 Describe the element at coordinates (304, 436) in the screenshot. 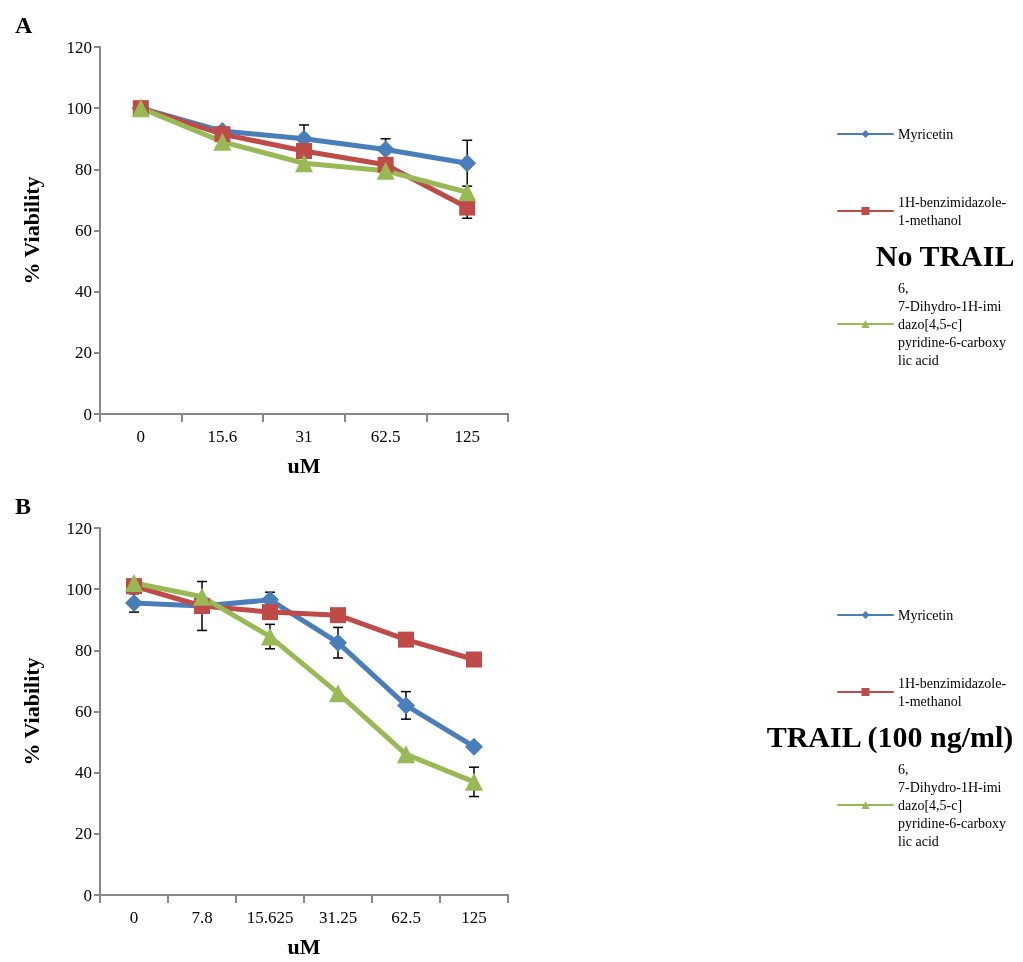

I see `x-tick-label: 31` at that location.